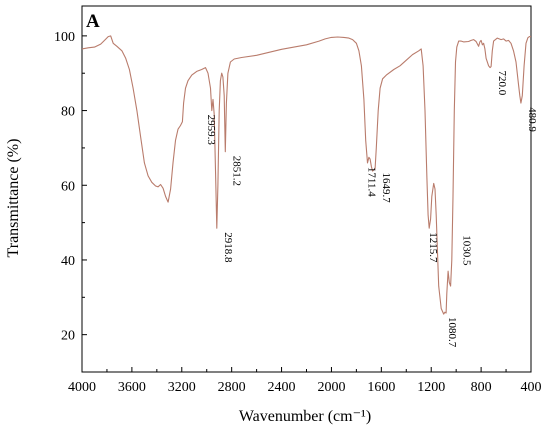 The width and height of the screenshot is (550, 434). Describe the element at coordinates (452, 332) in the screenshot. I see `peak-label: 1080.7` at that location.